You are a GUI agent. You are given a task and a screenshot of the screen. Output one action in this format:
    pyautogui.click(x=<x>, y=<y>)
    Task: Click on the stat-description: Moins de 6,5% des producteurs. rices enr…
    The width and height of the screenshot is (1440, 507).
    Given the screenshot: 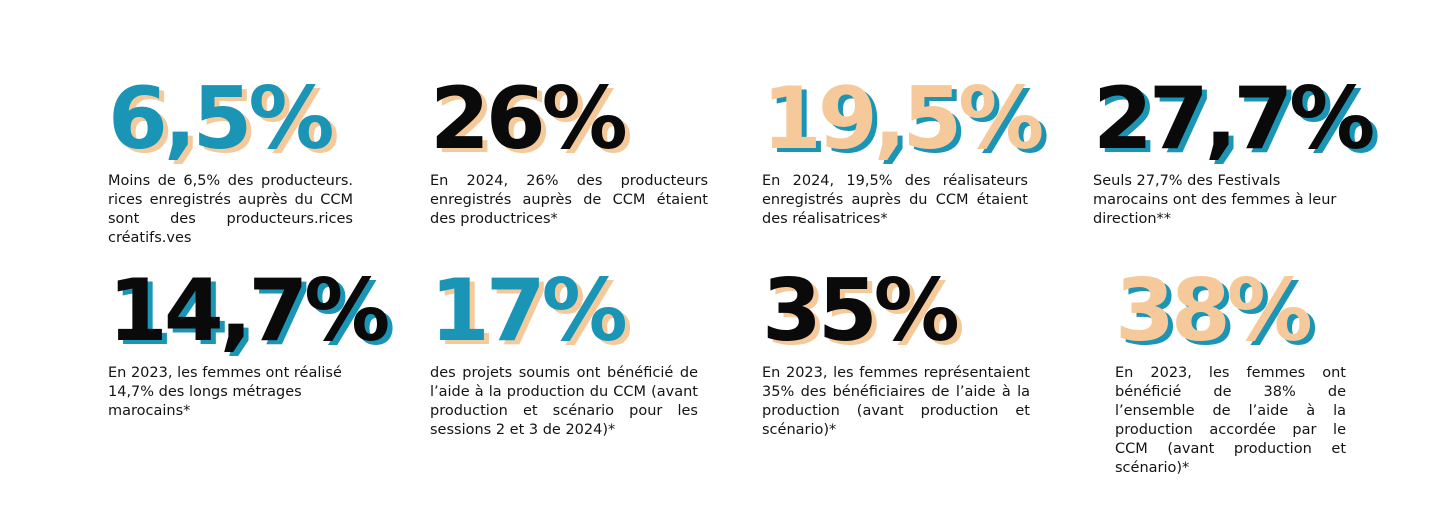 What is the action you would take?
    pyautogui.click(x=230, y=209)
    